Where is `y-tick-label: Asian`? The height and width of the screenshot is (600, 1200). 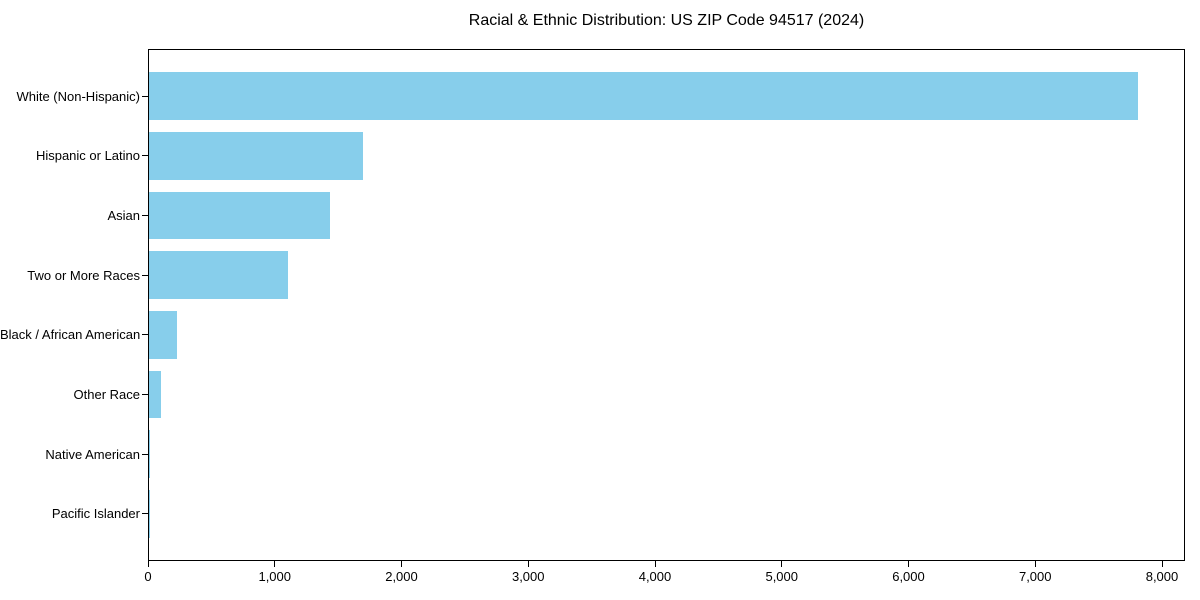 y-tick-label: Asian is located at coordinates (123, 215).